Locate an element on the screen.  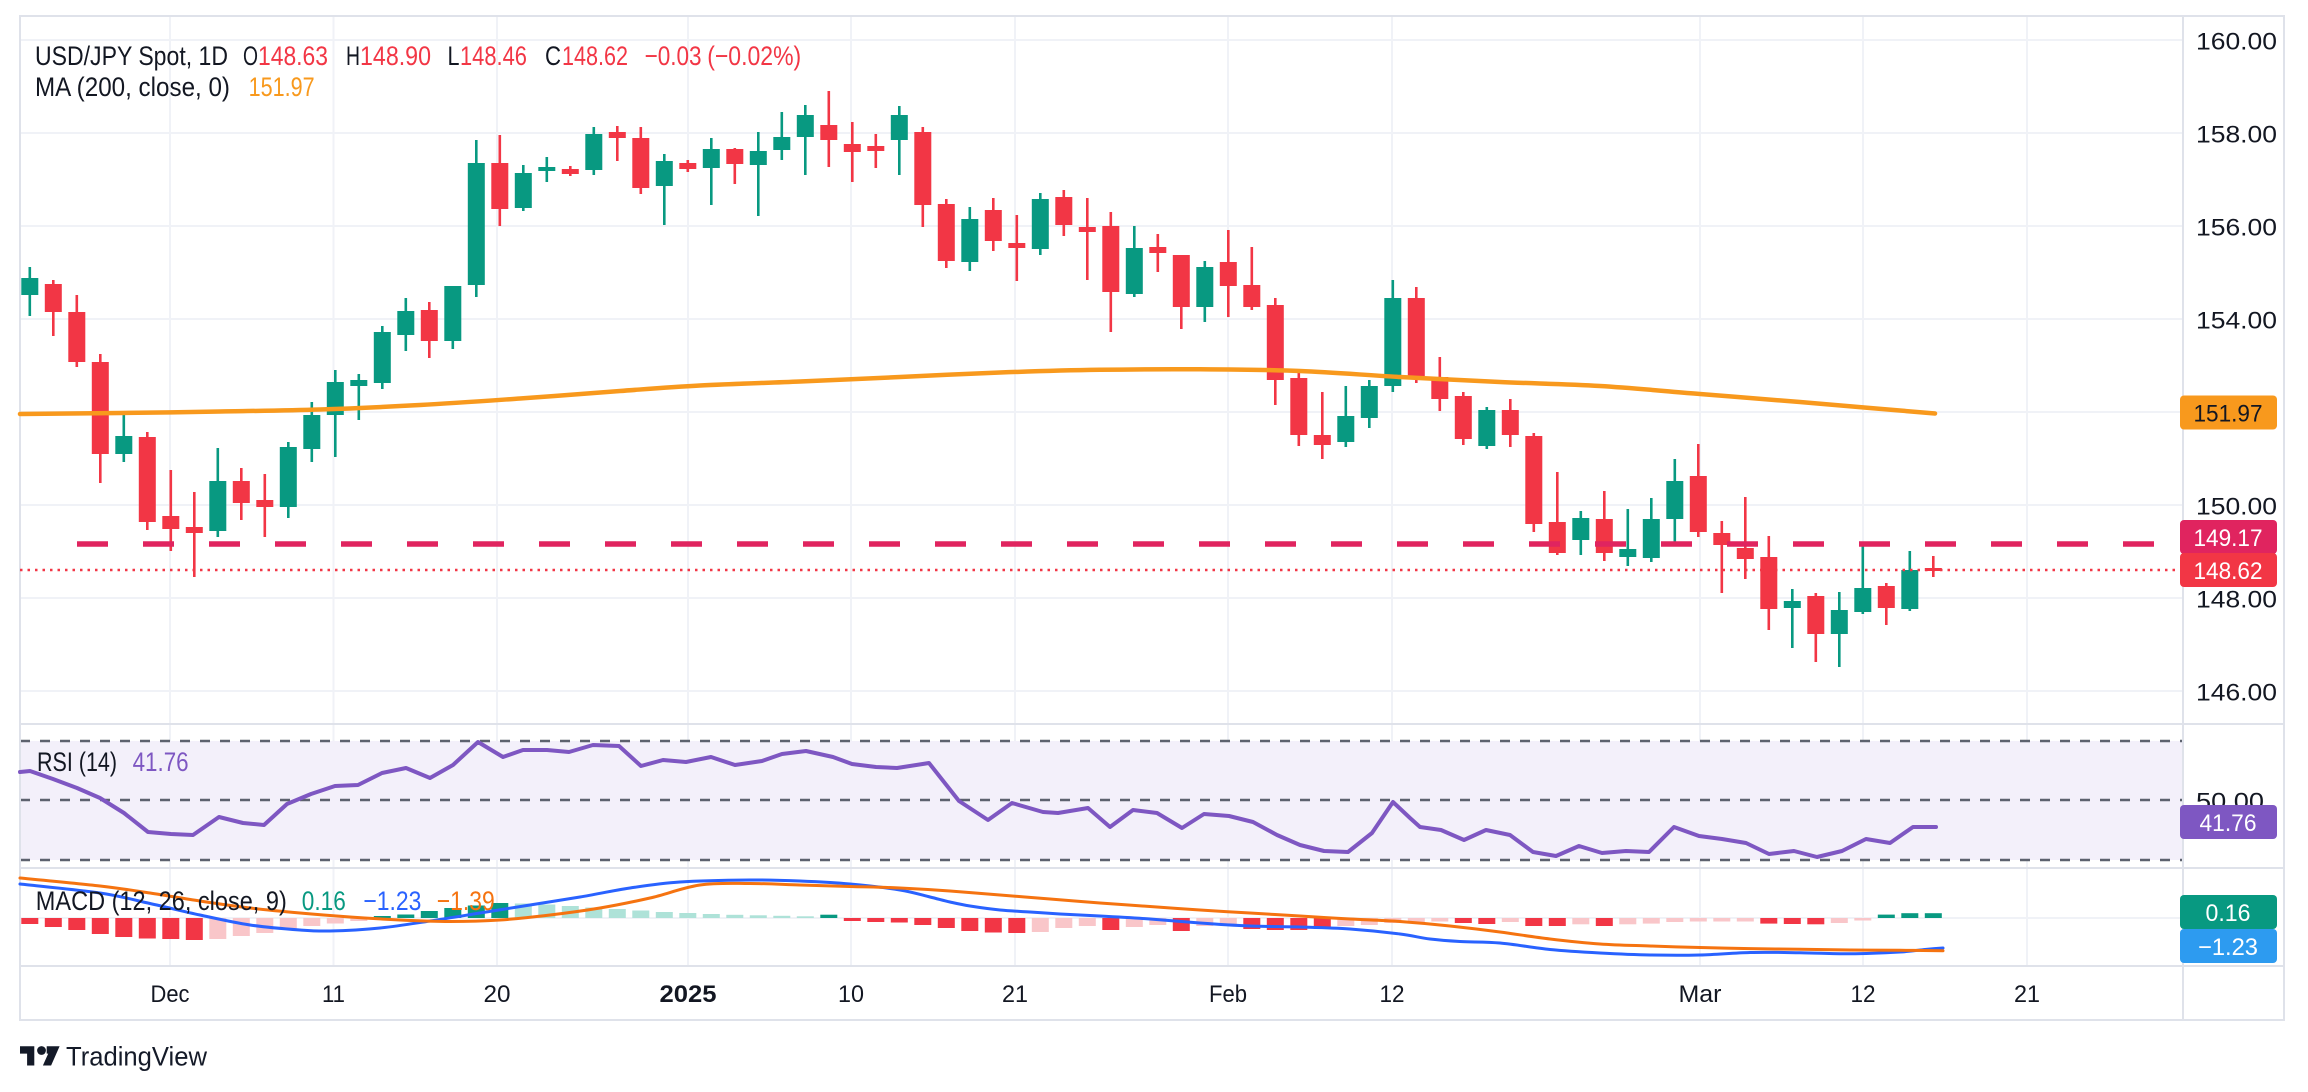
svg-text: 2025 is located at coordinates (688, 994).